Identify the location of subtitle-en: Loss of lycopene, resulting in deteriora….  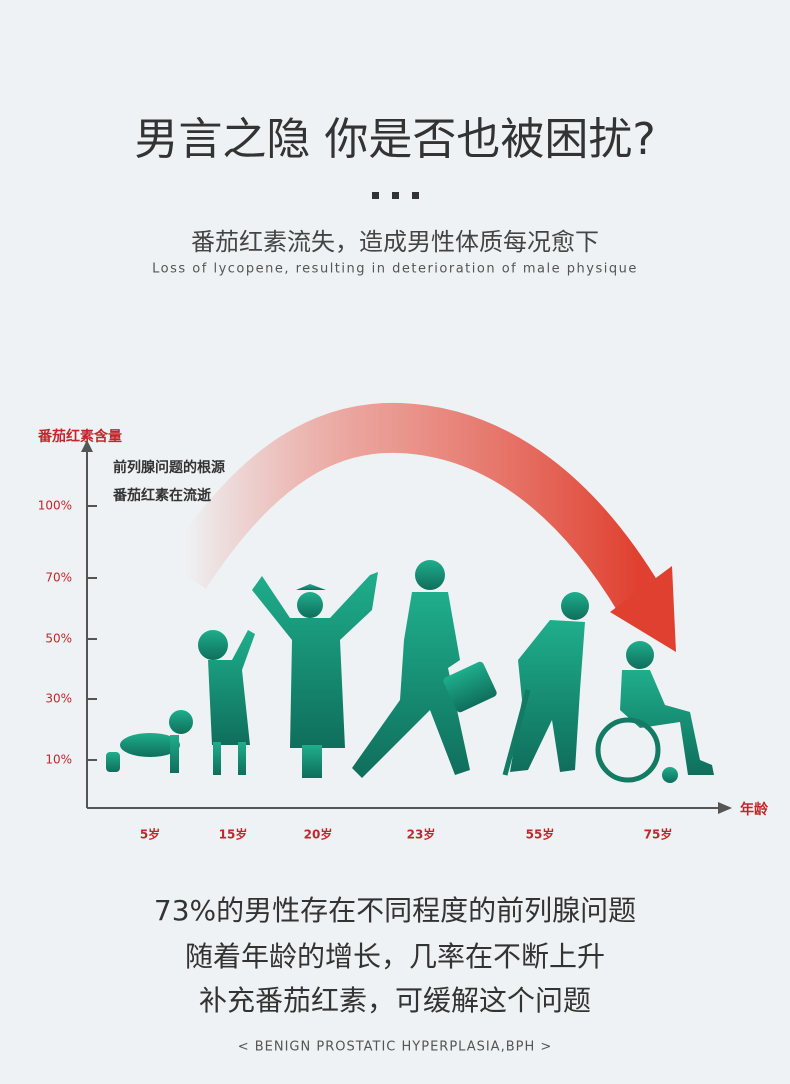
(395, 269).